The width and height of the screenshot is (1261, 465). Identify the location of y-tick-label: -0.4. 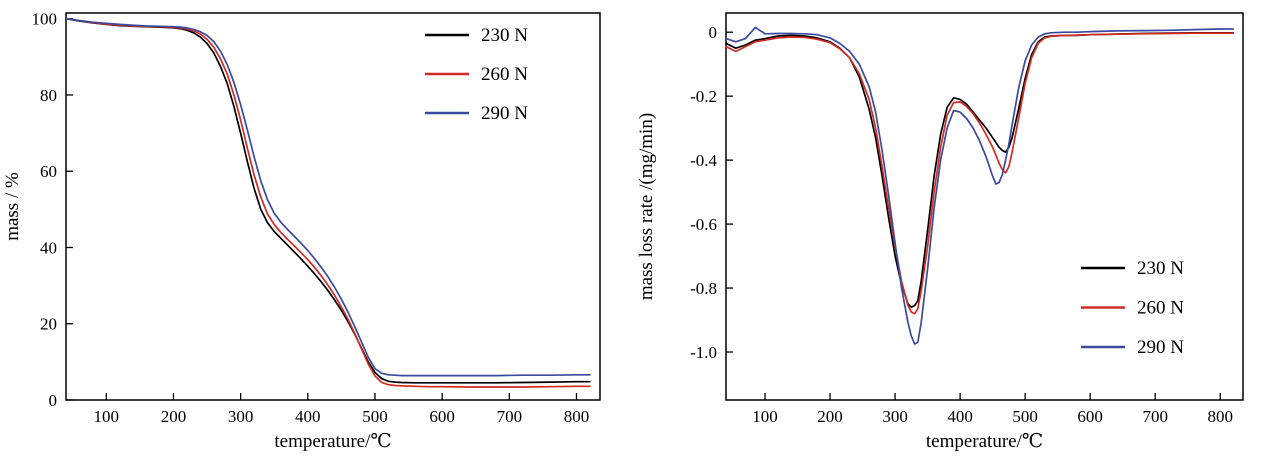
(703, 160).